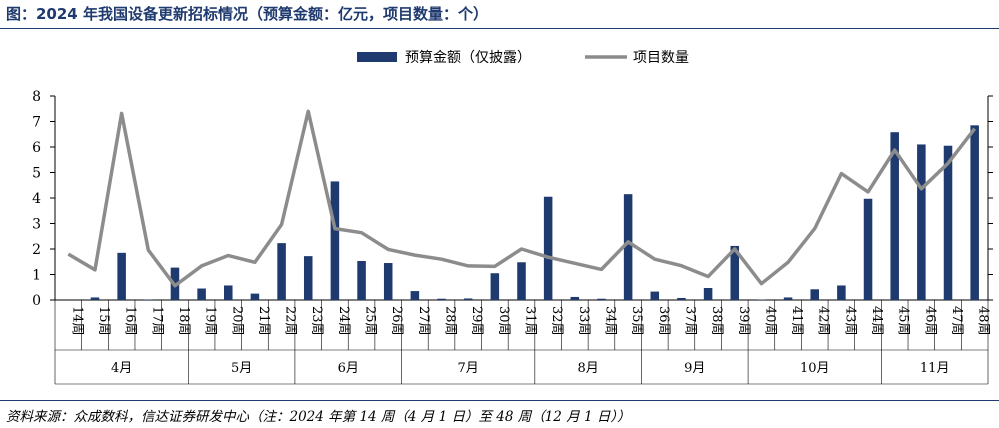 This screenshot has width=999, height=428. Describe the element at coordinates (609, 321) in the screenshot. I see `x-tick-label: 34周` at that location.